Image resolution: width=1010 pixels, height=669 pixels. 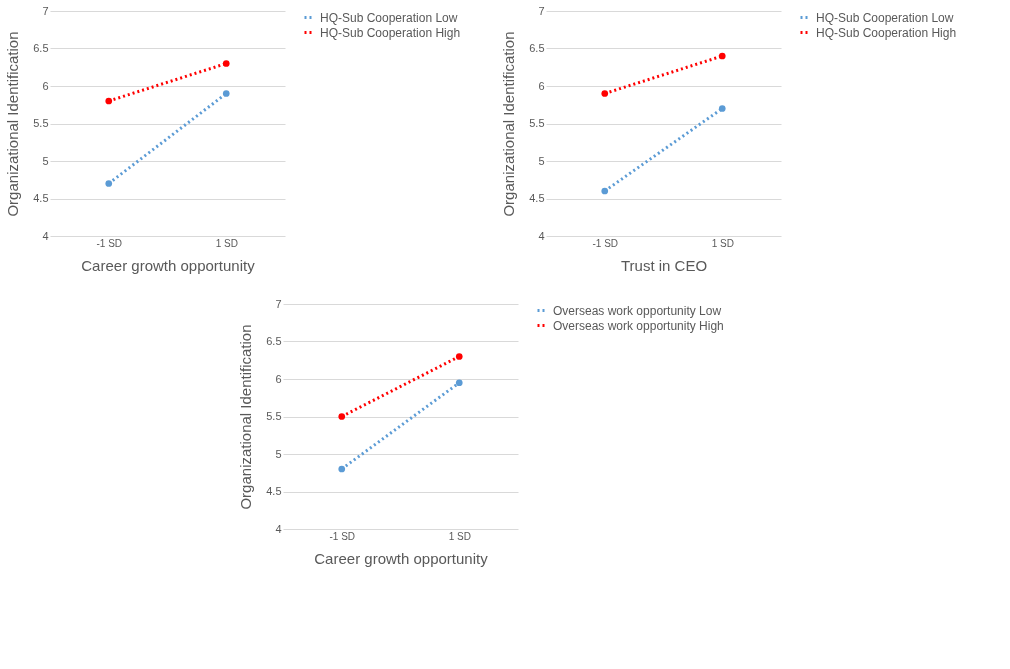 I want to click on legend-label: Overseas work opportunity Low, so click(x=637, y=310).